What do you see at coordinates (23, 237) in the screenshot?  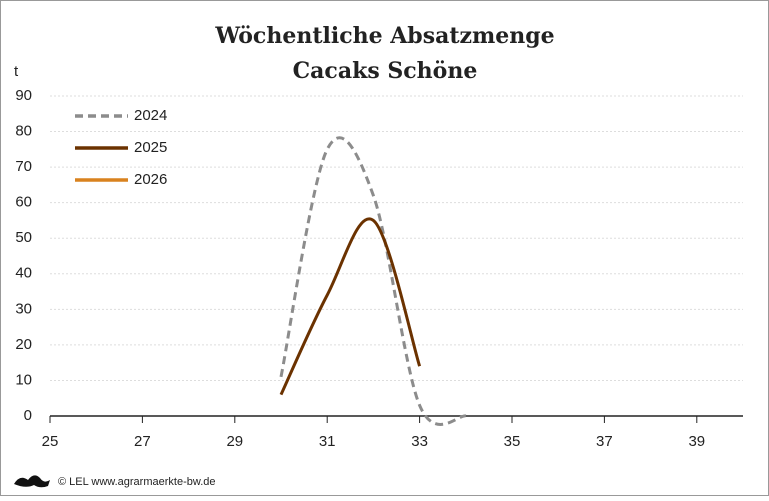 I see `y-tick-label: 50` at bounding box center [23, 237].